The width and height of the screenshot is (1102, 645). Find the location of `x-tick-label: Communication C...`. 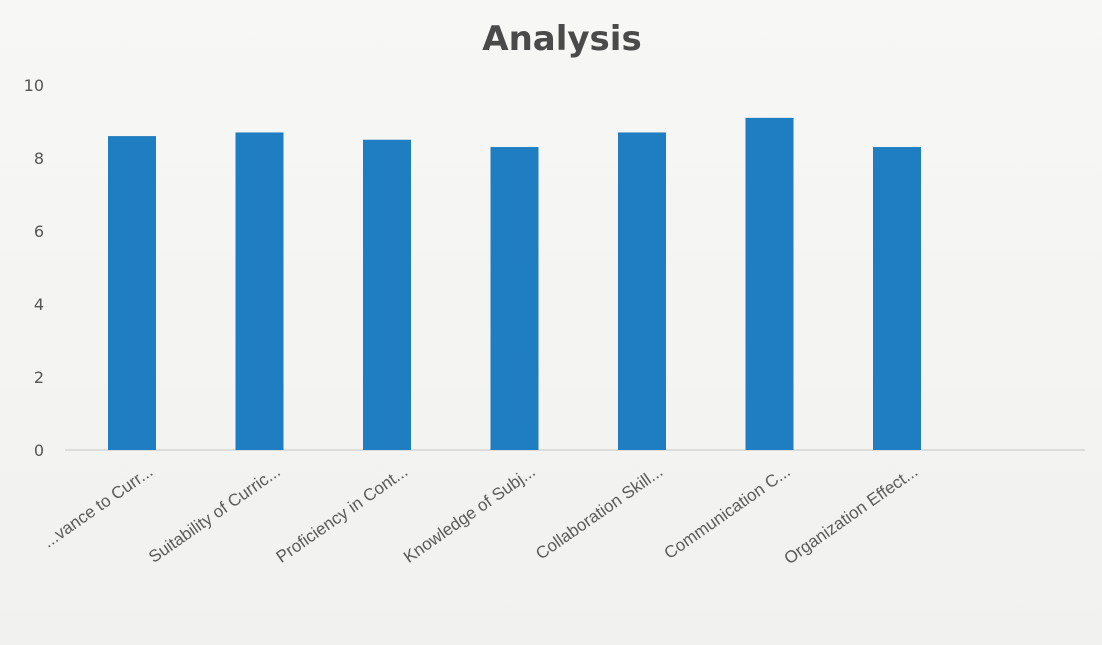

x-tick-label: Communication C... is located at coordinates (727, 512).